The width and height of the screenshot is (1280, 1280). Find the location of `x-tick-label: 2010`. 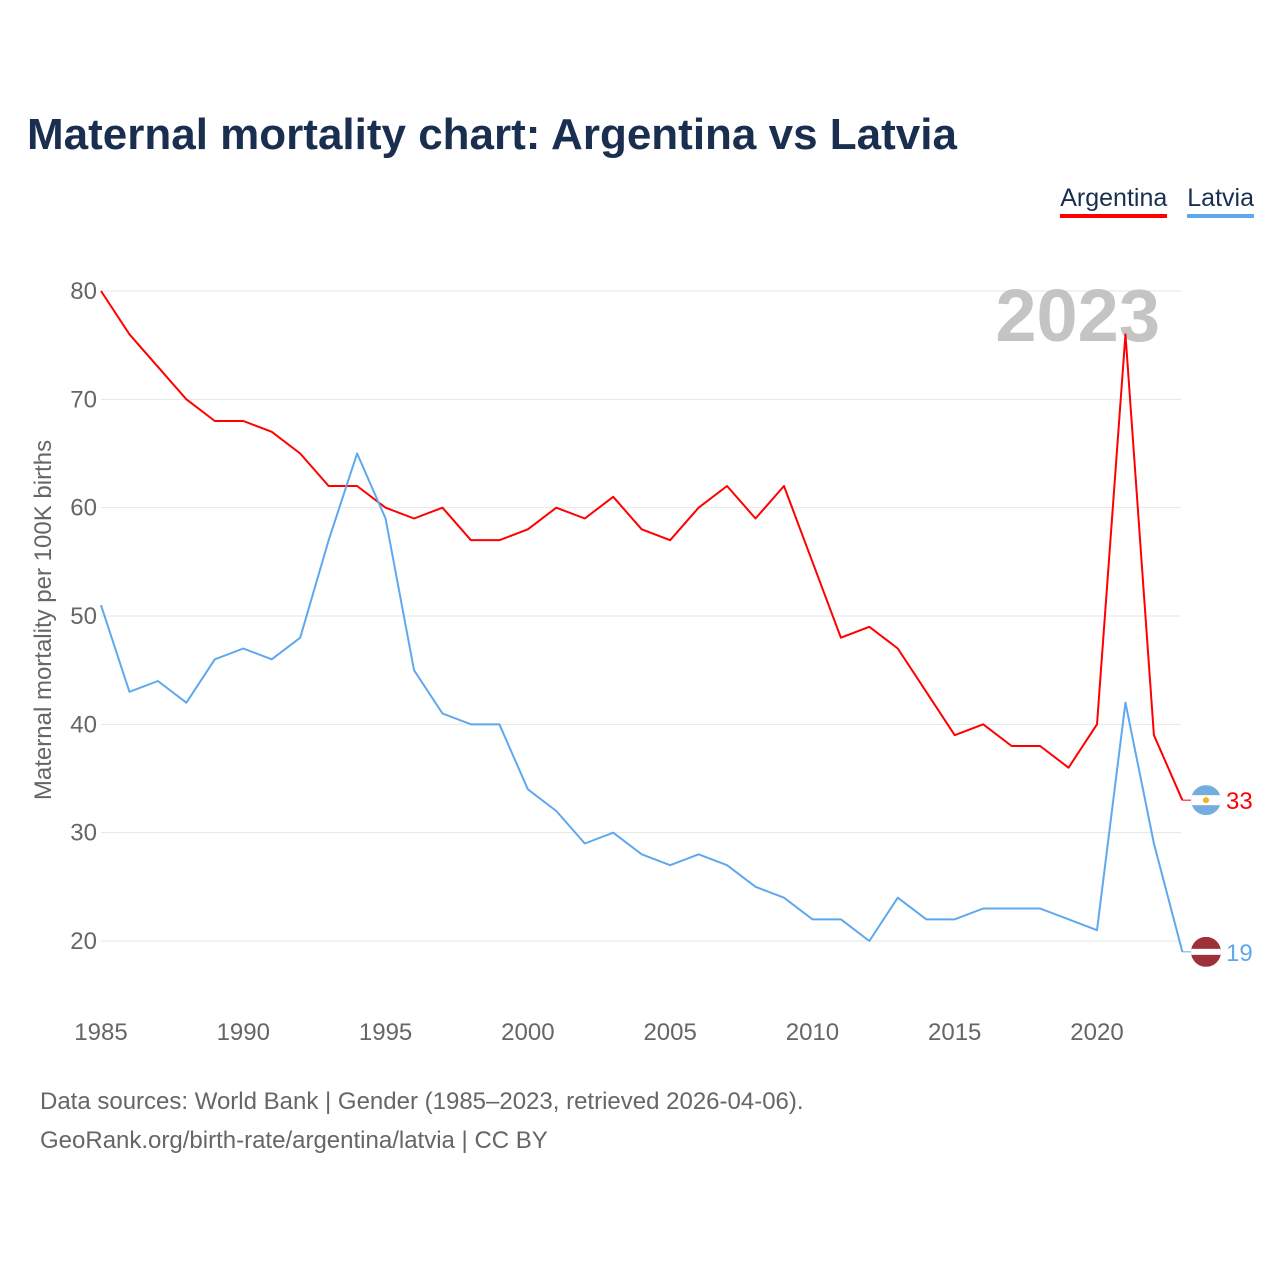

x-tick-label: 2010 is located at coordinates (812, 1032).